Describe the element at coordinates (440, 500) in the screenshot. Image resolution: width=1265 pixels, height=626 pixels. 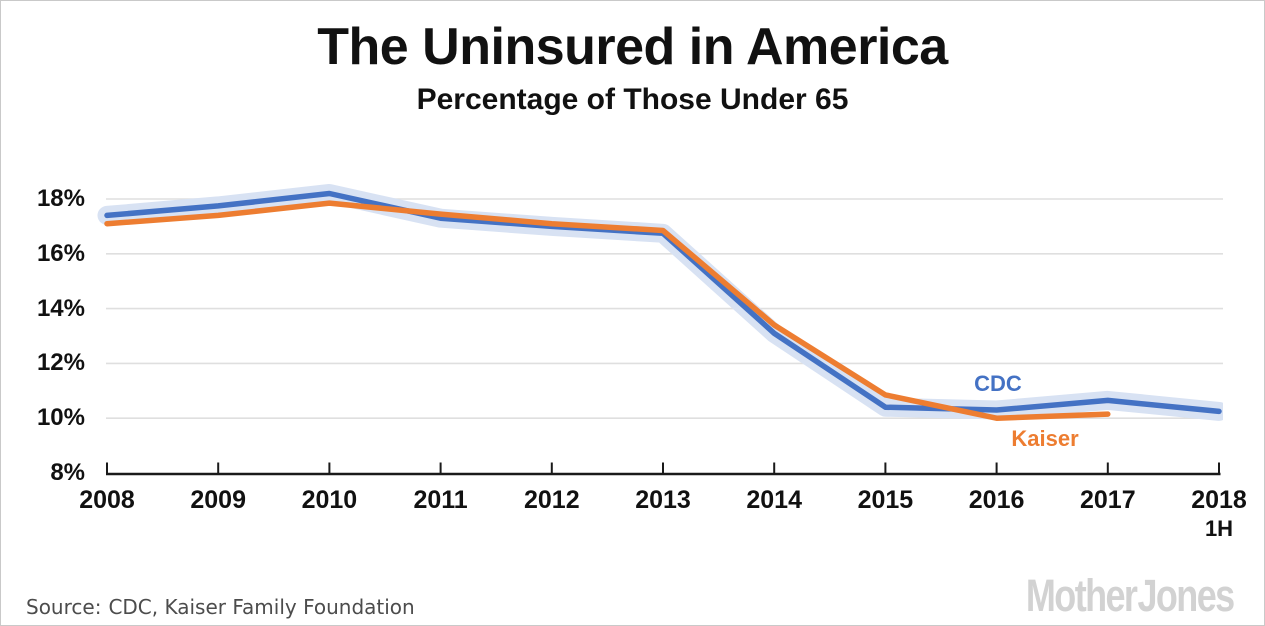
I see `x-axis-label: 2011` at that location.